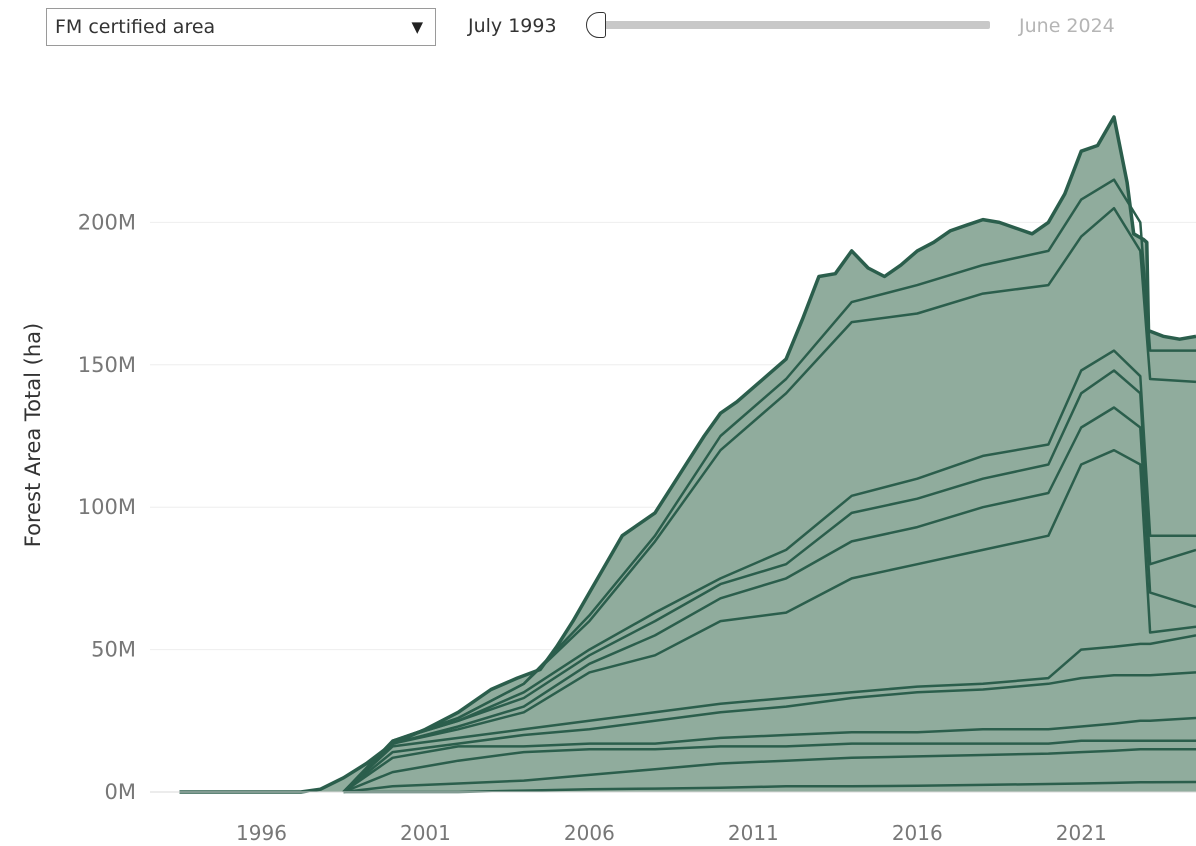 The width and height of the screenshot is (1196, 846). What do you see at coordinates (107, 222) in the screenshot?
I see `y-tick-label: 200M` at bounding box center [107, 222].